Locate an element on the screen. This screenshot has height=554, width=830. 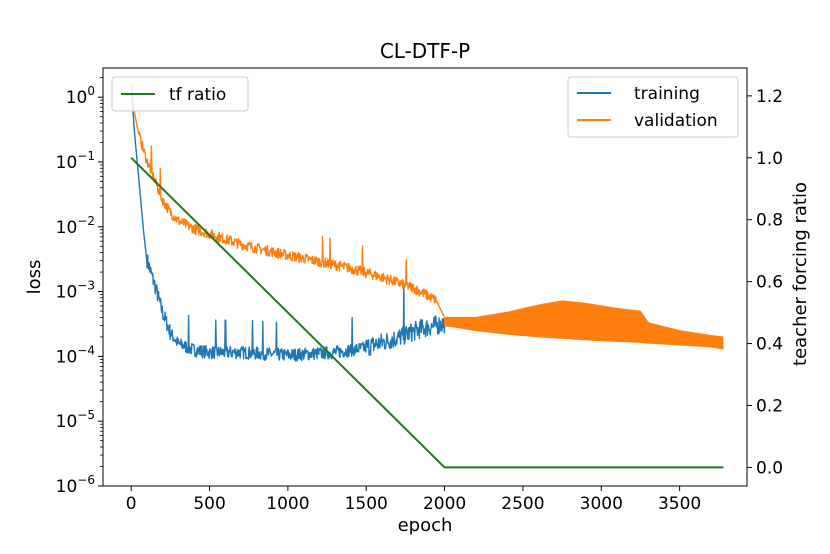
y2-tick-label: 0.4 is located at coordinates (769, 345).